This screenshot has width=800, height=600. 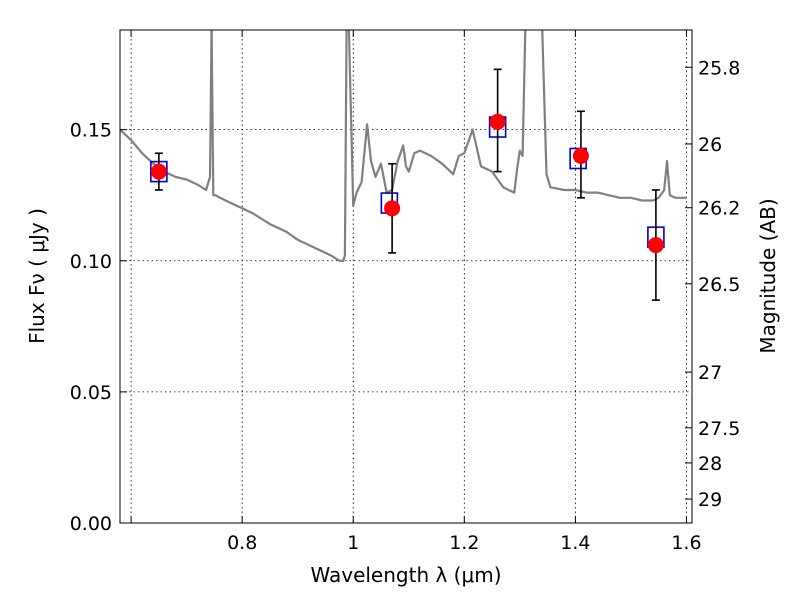 I want to click on y-tick-label: 0.10, so click(x=91, y=262).